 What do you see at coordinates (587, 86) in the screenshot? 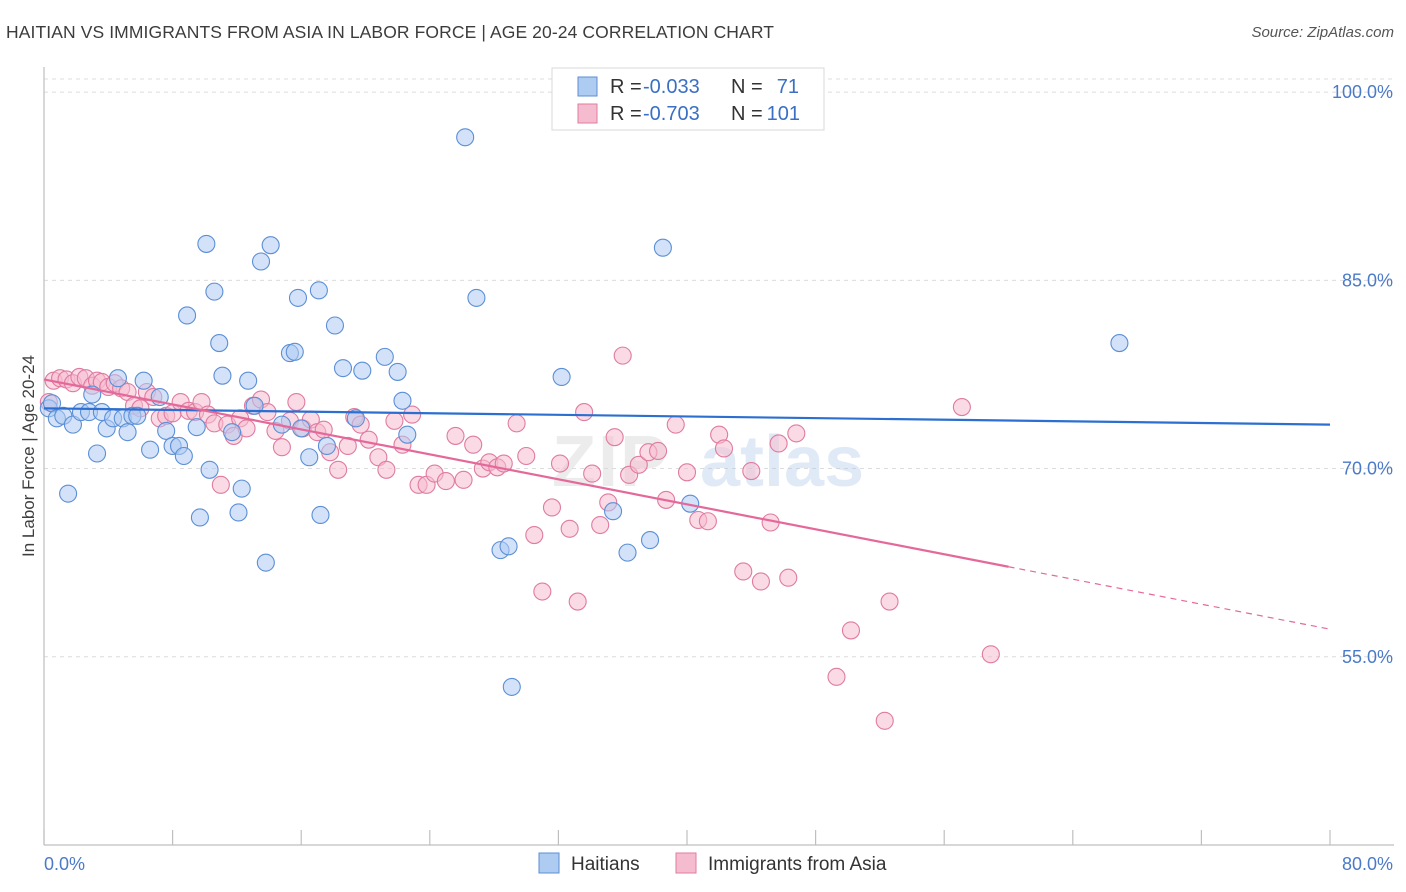
I see `legend-swatch-blue` at bounding box center [587, 86].